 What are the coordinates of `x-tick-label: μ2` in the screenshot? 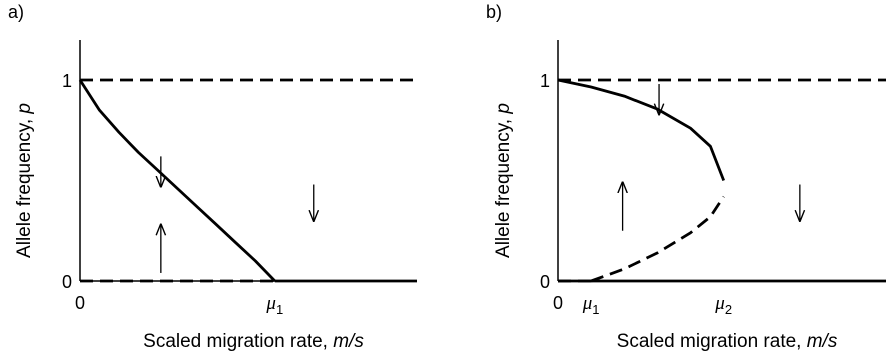 It's located at (723, 305).